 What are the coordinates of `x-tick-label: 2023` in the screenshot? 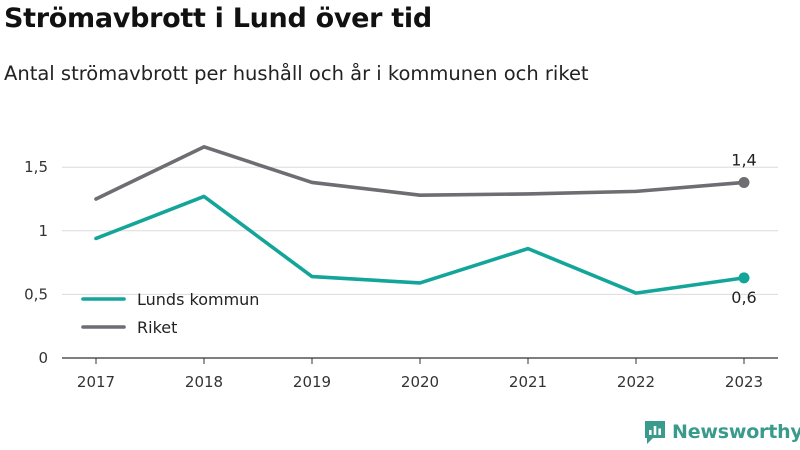 It's located at (744, 382).